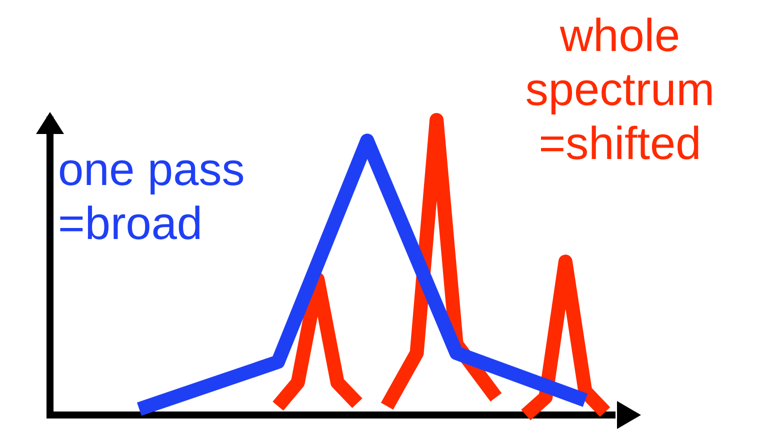  What do you see at coordinates (620, 89) in the screenshot?
I see `annotation: whole spectrum =shifted` at bounding box center [620, 89].